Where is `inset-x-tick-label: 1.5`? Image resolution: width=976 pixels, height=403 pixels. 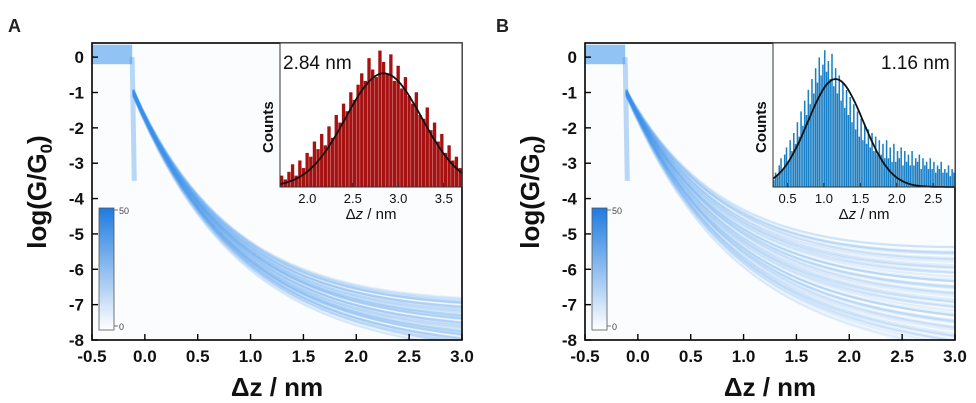
inset-x-tick-label: 1.5 is located at coordinates (860, 198).